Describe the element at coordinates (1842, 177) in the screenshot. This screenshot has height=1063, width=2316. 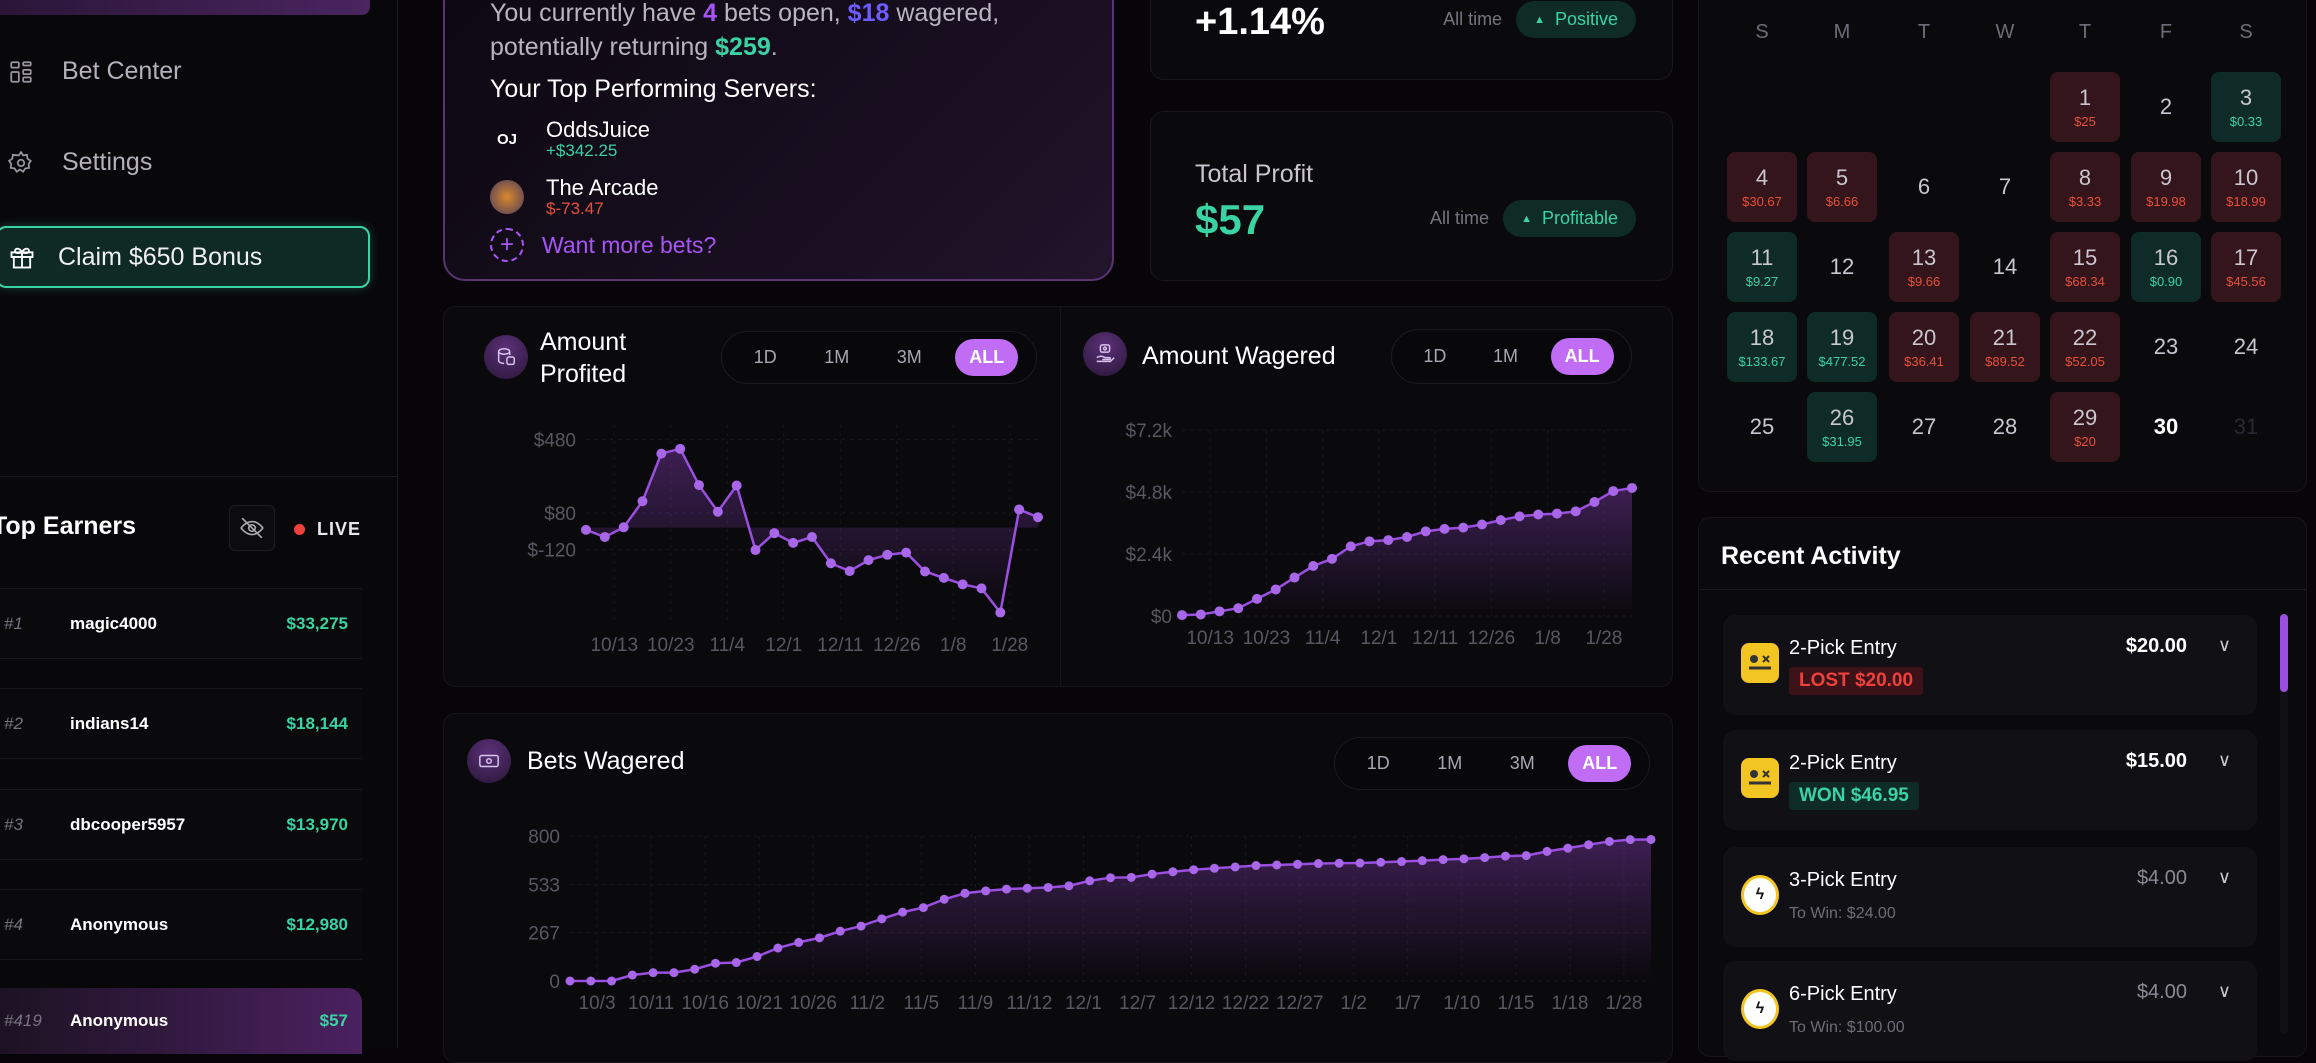
I see `day-number: 5` at that location.